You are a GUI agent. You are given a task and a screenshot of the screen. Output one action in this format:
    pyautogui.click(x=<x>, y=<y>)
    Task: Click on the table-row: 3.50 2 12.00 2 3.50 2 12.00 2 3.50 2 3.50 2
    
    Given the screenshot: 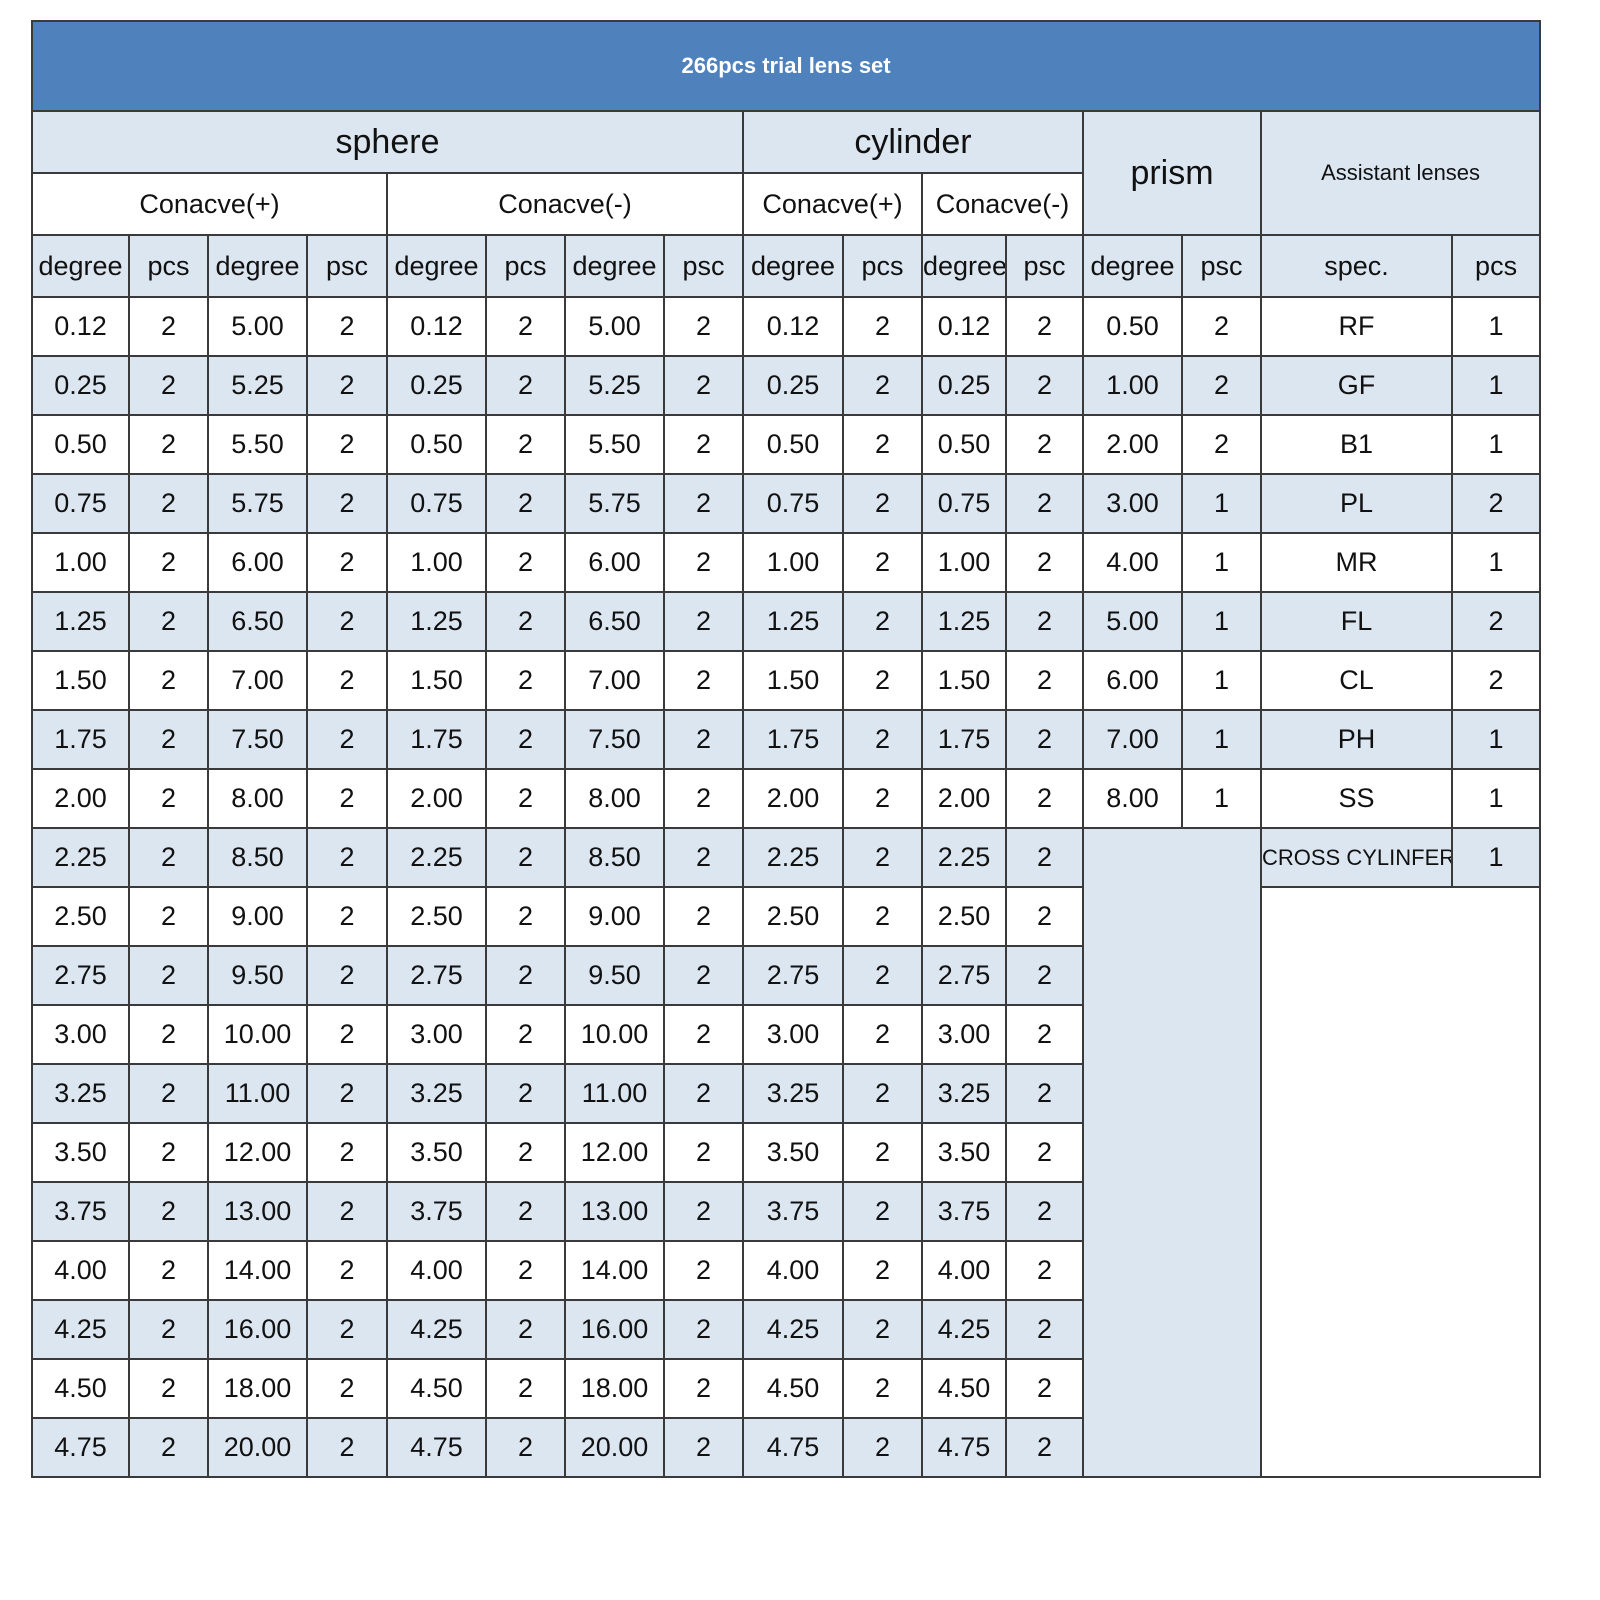 What is the action you would take?
    pyautogui.click(x=785, y=1152)
    